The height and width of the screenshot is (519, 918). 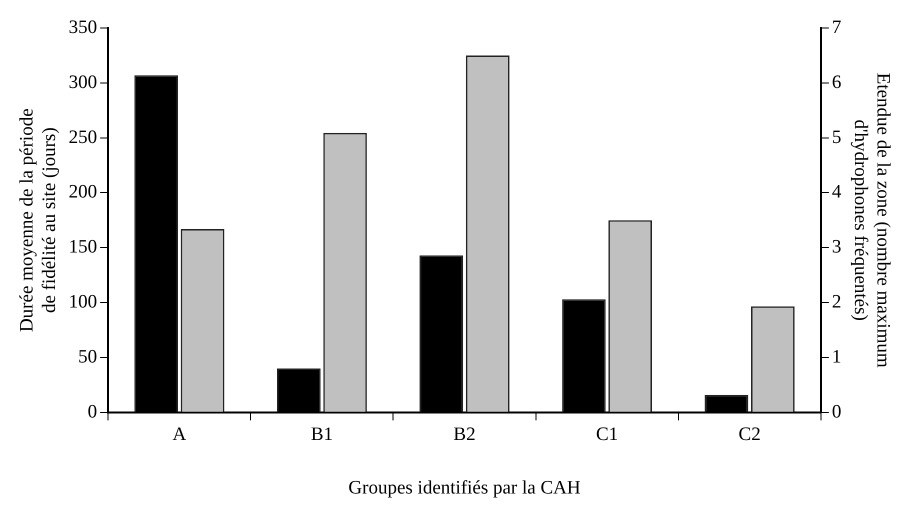 What do you see at coordinates (837, 411) in the screenshot?
I see `y2-tick-label: 0` at bounding box center [837, 411].